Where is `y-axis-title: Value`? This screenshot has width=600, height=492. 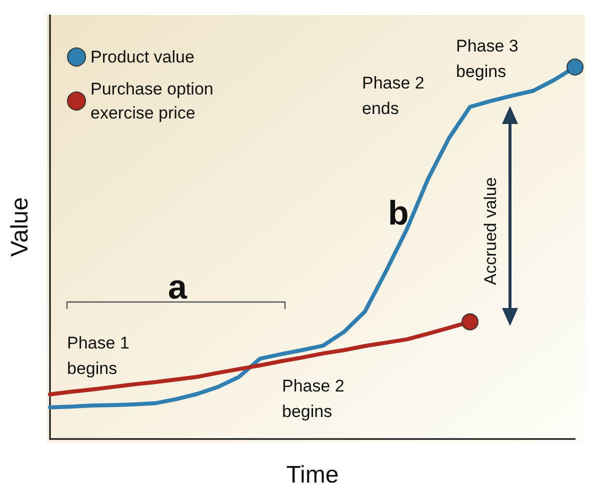 y-axis-title: Value is located at coordinates (20, 227).